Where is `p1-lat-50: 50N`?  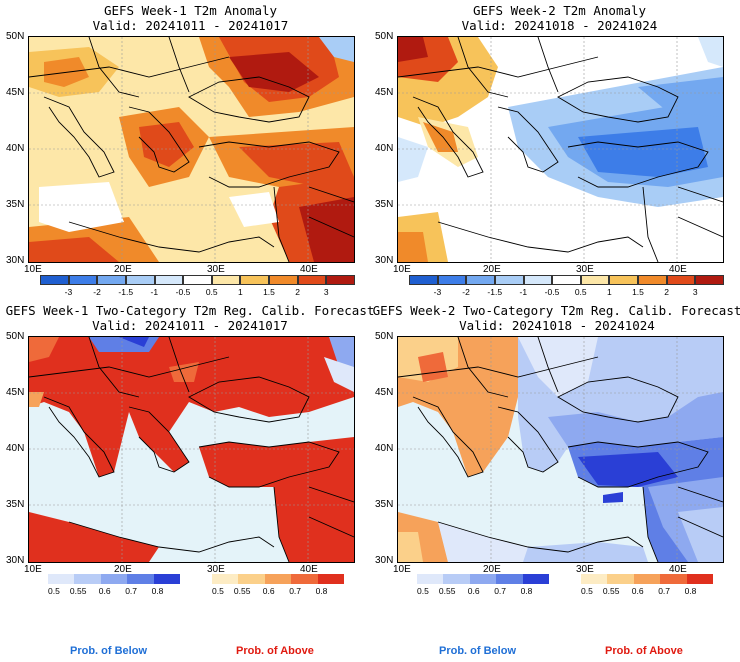
p1-lat-50: 50N is located at coordinates (15, 36).